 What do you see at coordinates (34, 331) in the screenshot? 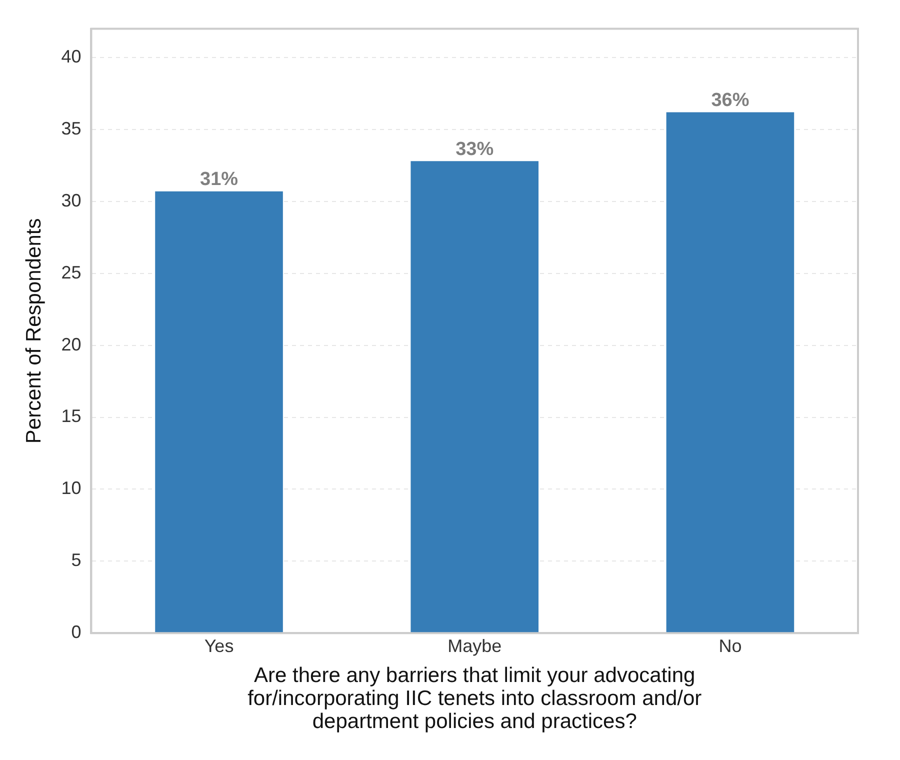
I see `y-axis-title: Percent of Respondents` at bounding box center [34, 331].